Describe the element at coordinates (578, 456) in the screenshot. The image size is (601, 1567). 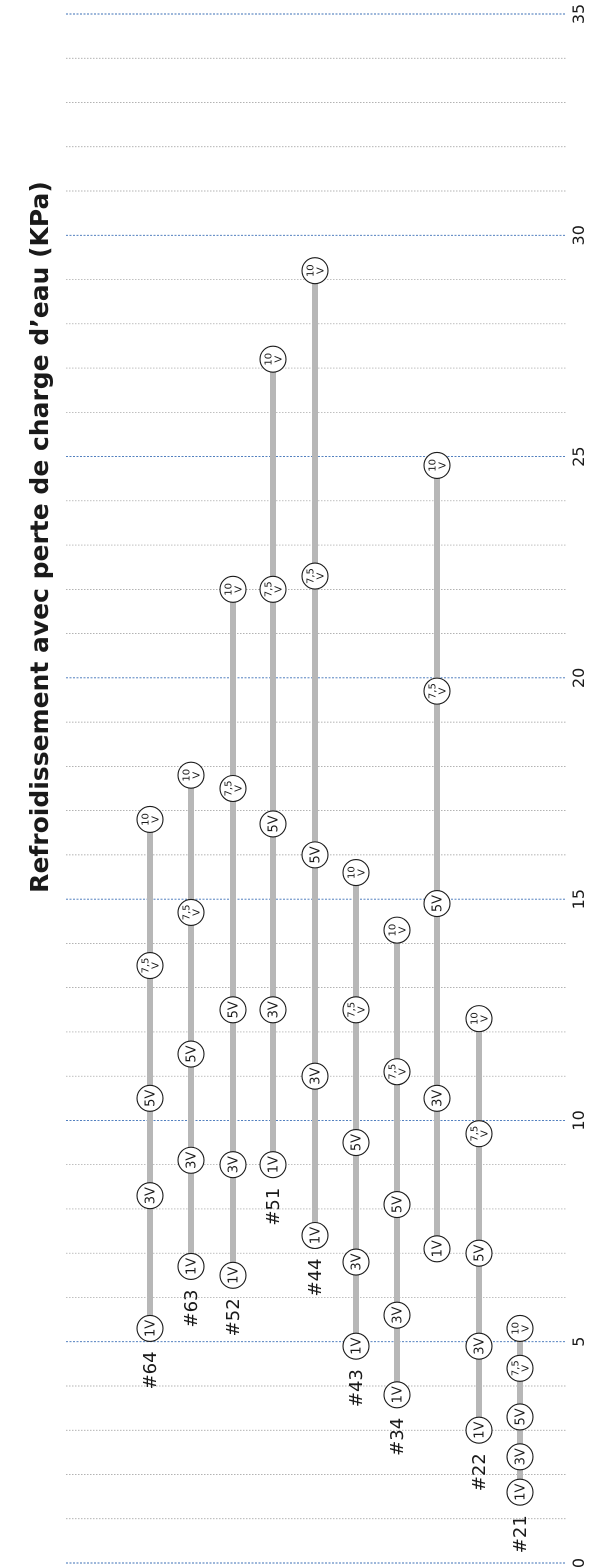
I see `tick-label: 25` at that location.